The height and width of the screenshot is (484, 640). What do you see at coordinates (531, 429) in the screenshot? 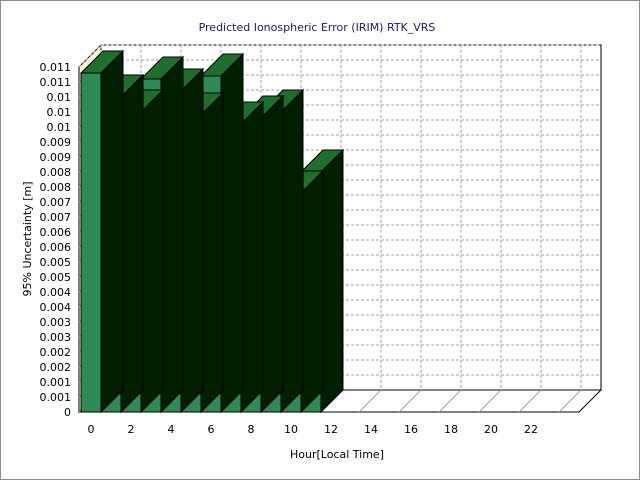
I see `x-tick-label: 22` at bounding box center [531, 429].